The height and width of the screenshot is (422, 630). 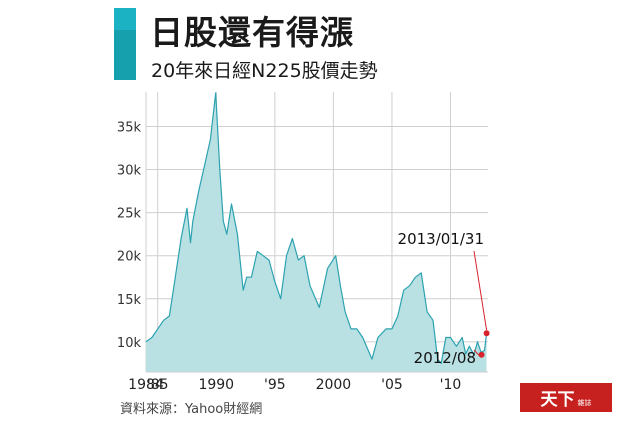 What do you see at coordinates (216, 385) in the screenshot?
I see `x-tick-label: 1990` at bounding box center [216, 385].